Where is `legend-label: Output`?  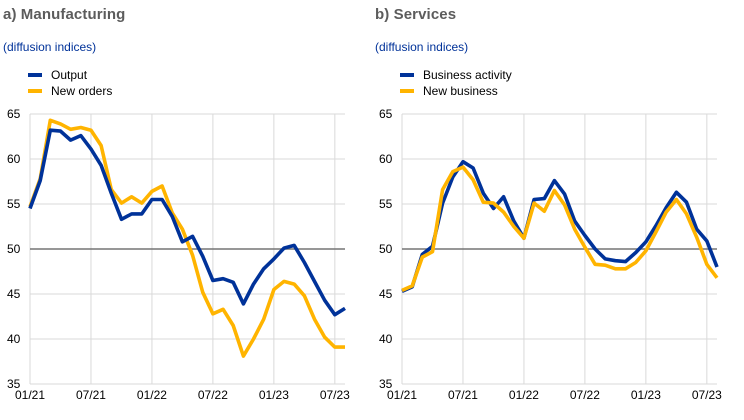
legend-label: Output is located at coordinates (69, 75).